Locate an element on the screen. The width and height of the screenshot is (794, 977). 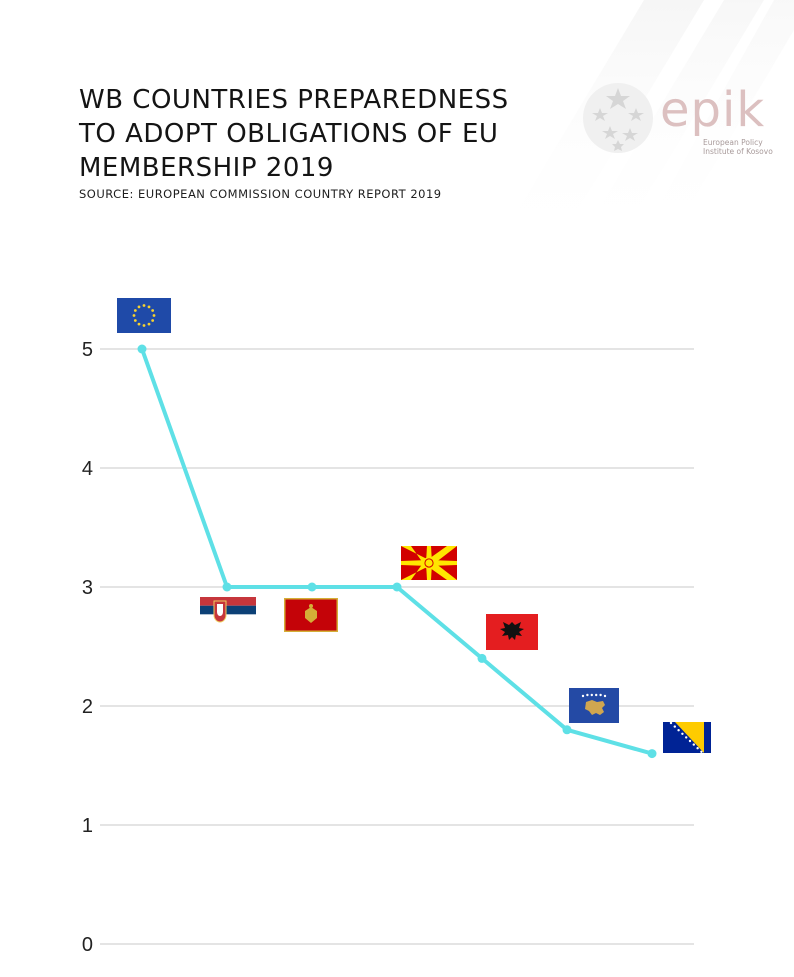
data-point-serbia-flag is located at coordinates (227, 587).